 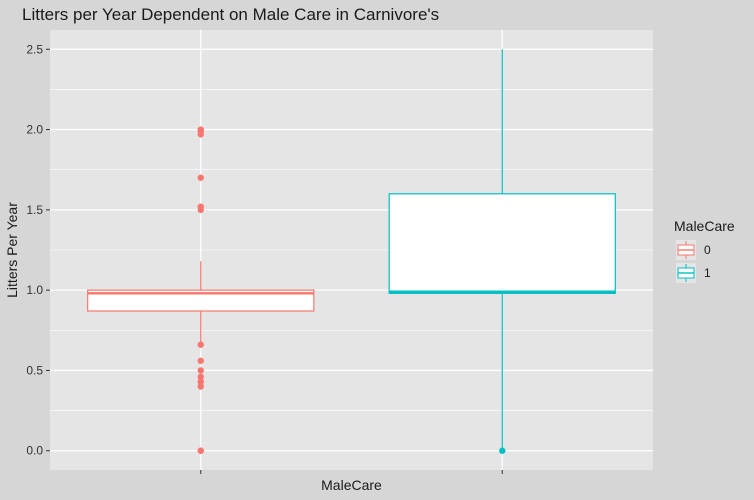 I want to click on legend: MaleCare 0 1, so click(x=709, y=252).